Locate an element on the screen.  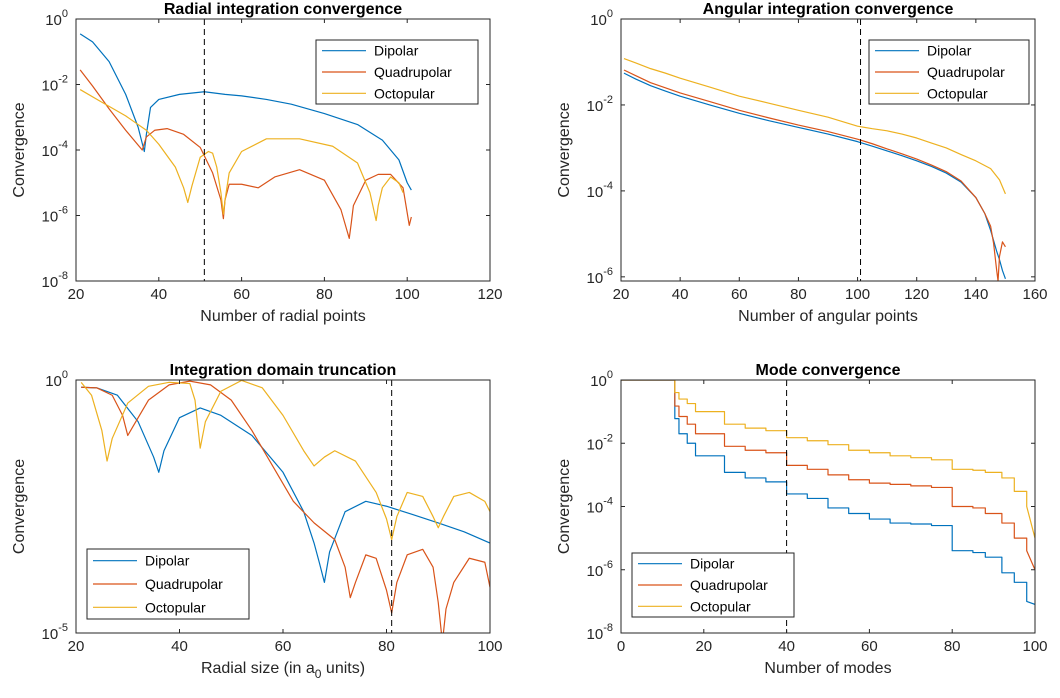
x-tick-label: 0 is located at coordinates (621, 646).